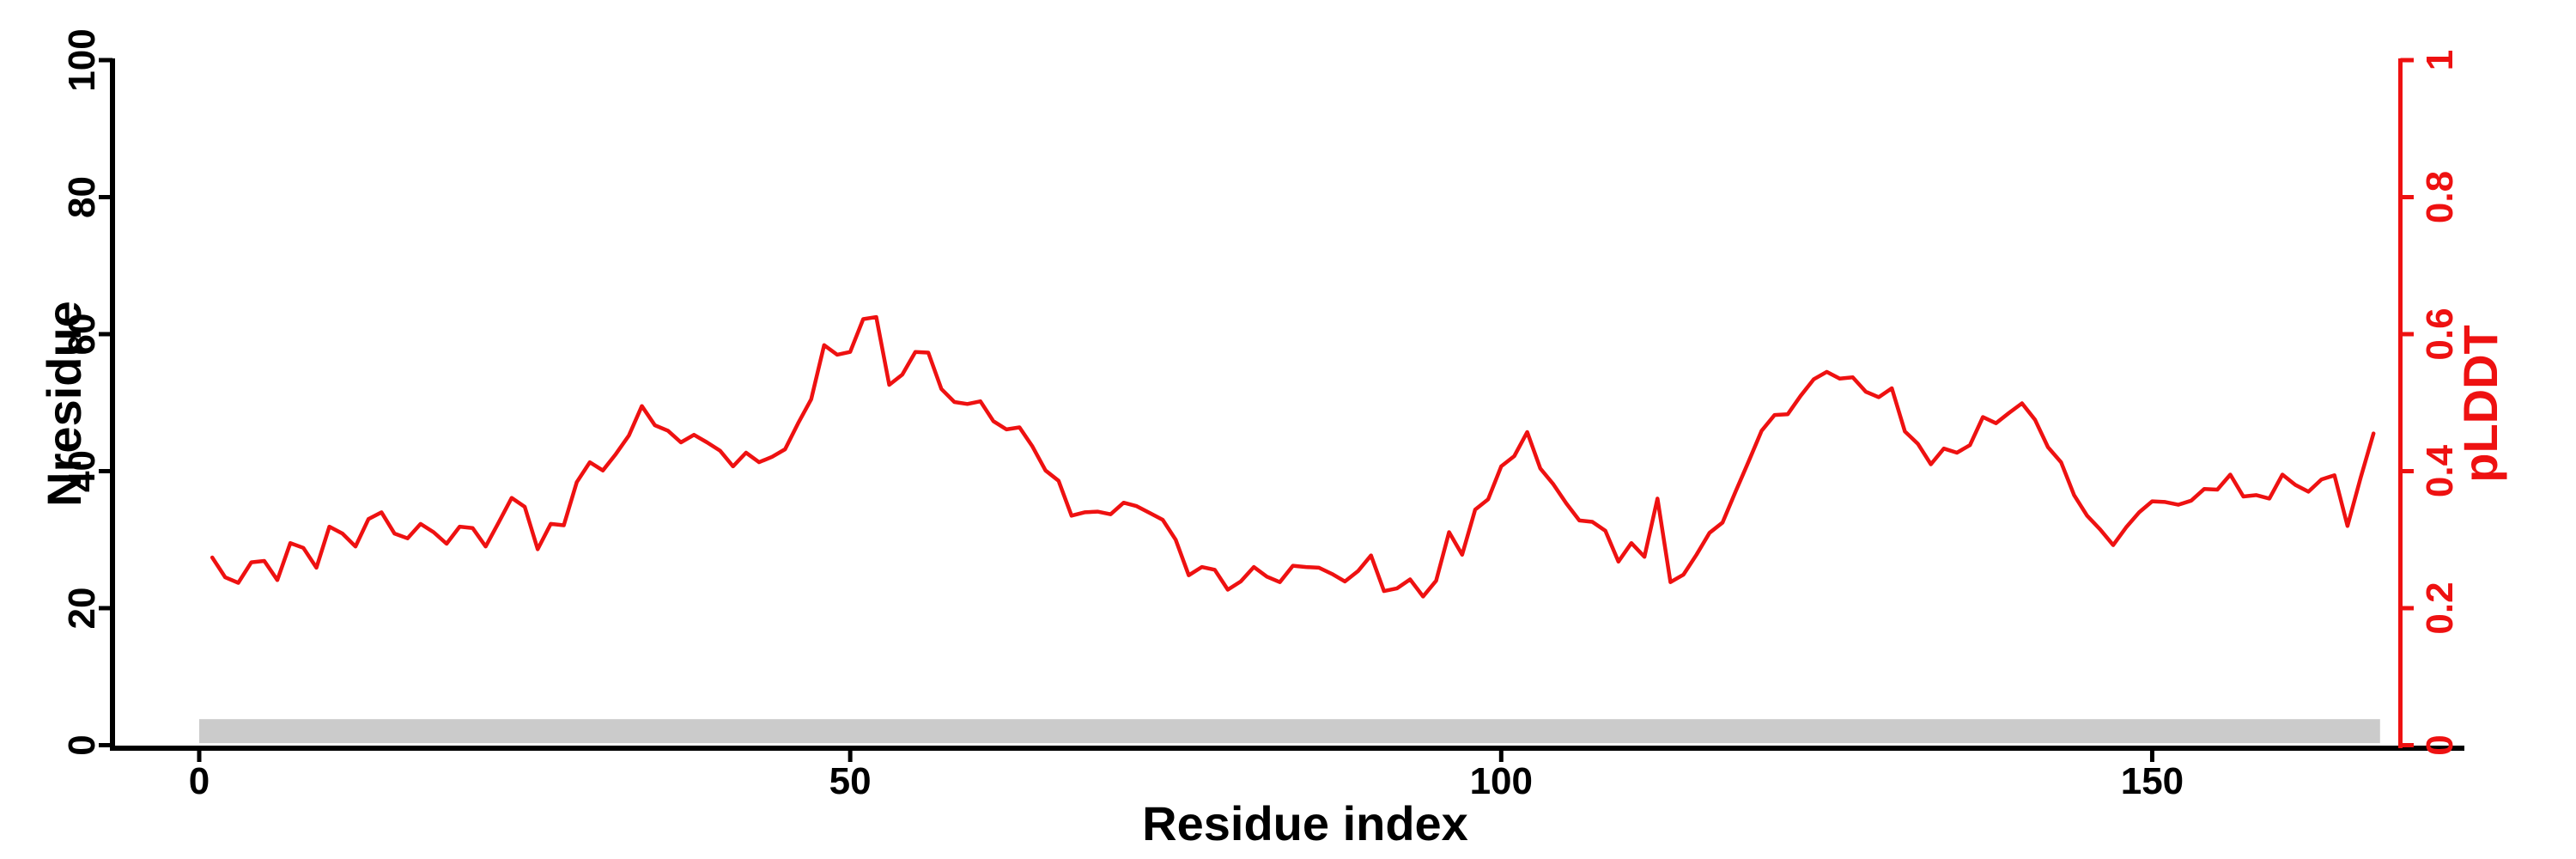 The height and width of the screenshot is (859, 2576). I want to click on right-axis-tick-label: 0.6, so click(2440, 334).